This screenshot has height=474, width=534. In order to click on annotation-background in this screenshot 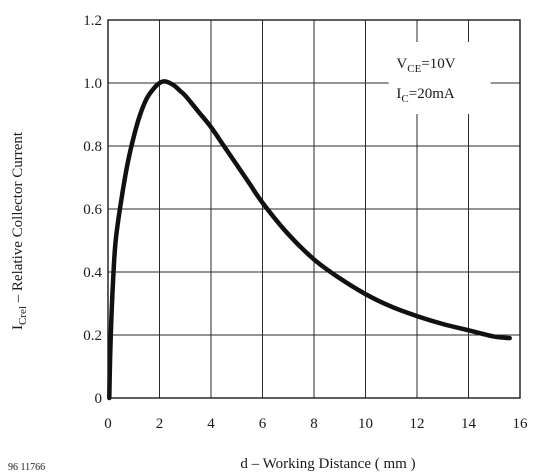, I will do `click(439, 78)`.